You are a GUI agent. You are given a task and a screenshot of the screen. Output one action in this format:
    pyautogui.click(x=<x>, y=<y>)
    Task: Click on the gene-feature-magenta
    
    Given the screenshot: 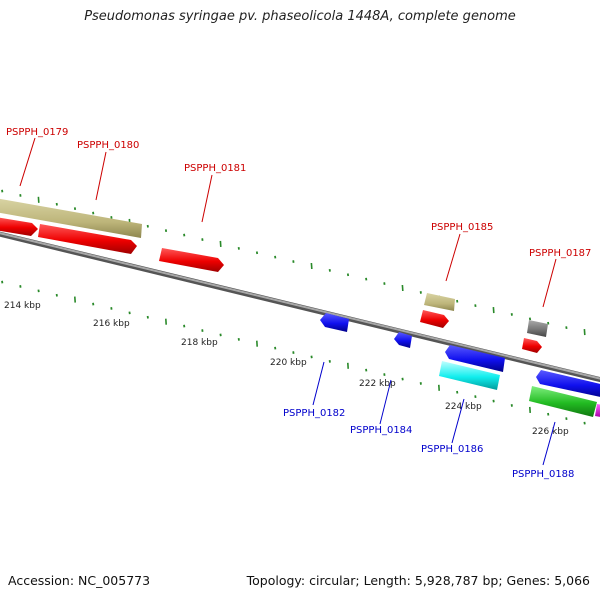 What is the action you would take?
    pyautogui.click(x=597, y=410)
    